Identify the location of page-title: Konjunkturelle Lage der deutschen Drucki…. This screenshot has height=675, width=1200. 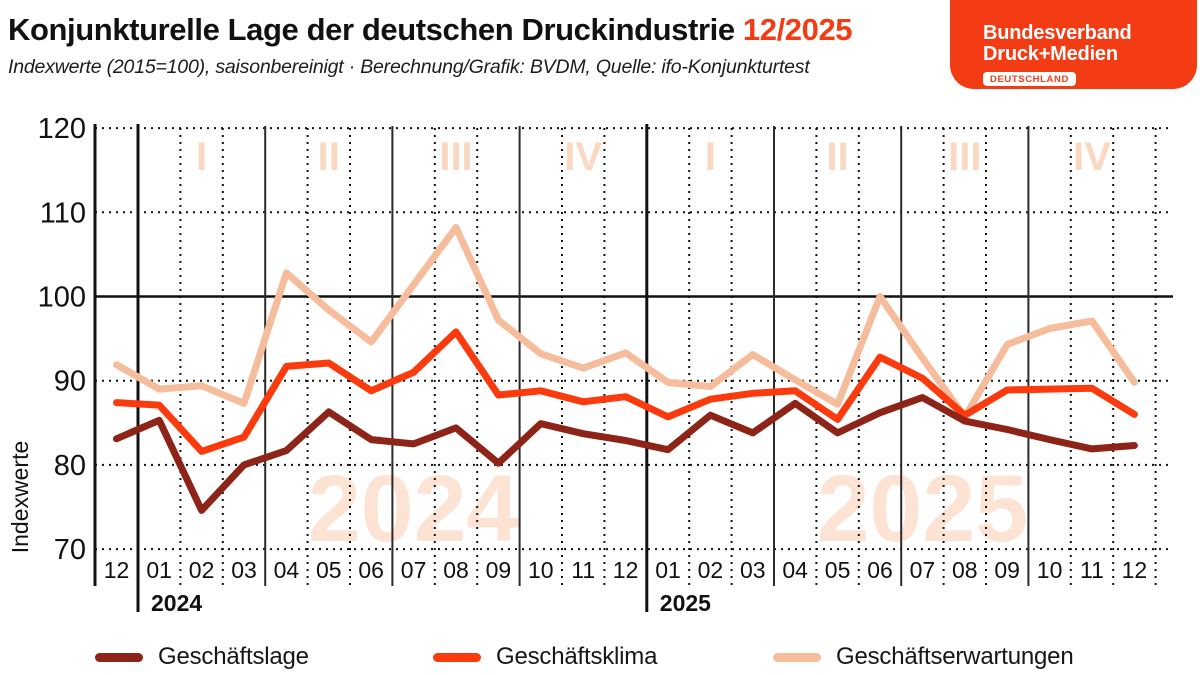
(473, 30).